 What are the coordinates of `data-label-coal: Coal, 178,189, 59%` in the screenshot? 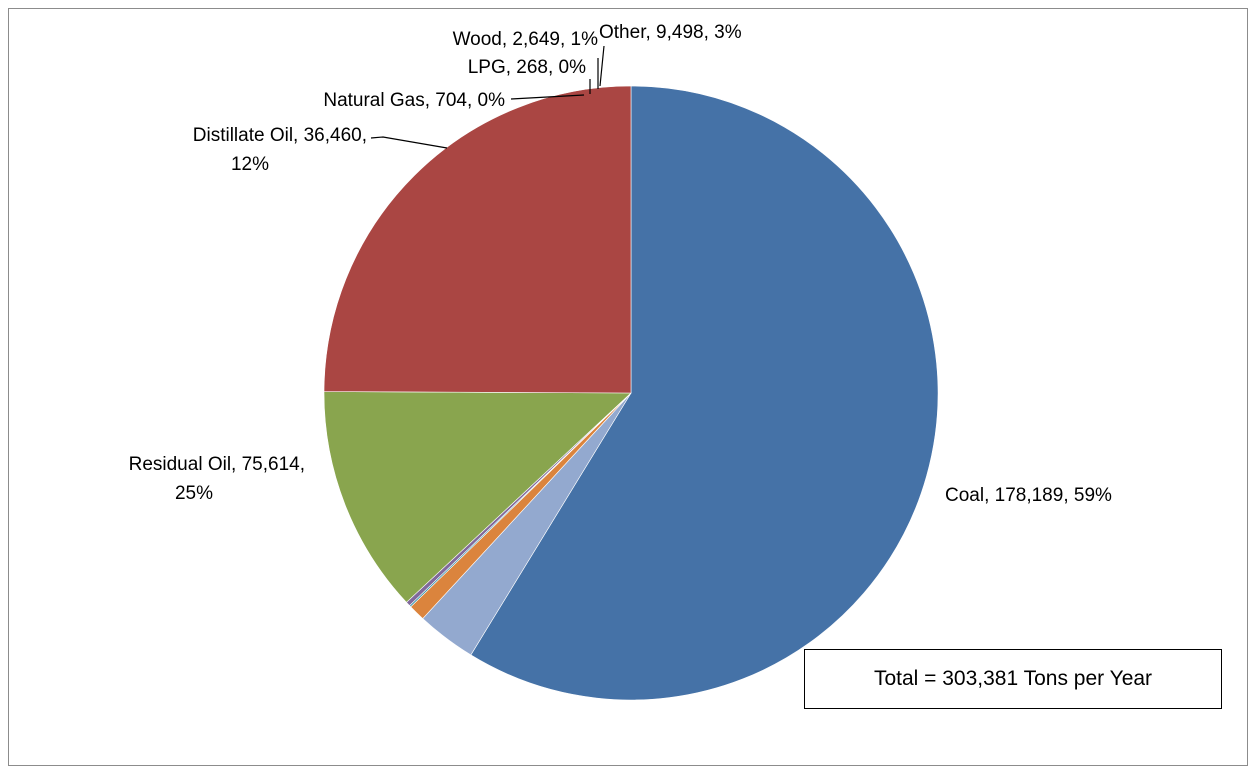 It's located at (1028, 495).